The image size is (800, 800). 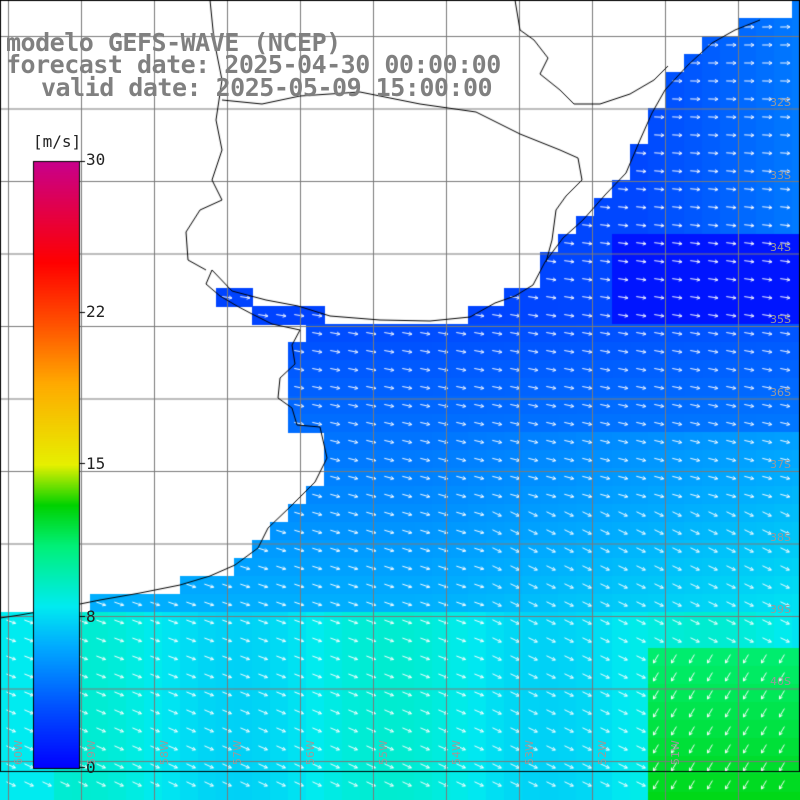 What do you see at coordinates (96, 311) in the screenshot?
I see `colorbar-tick-22: 22` at bounding box center [96, 311].